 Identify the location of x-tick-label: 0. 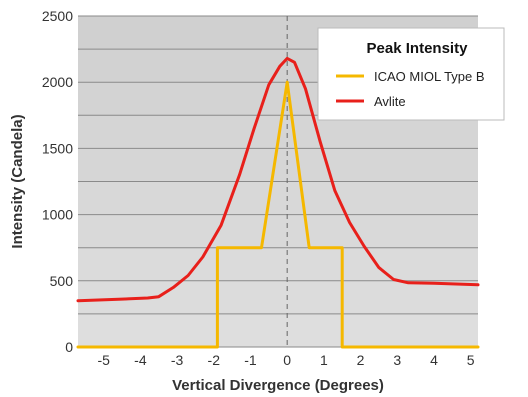
(287, 360).